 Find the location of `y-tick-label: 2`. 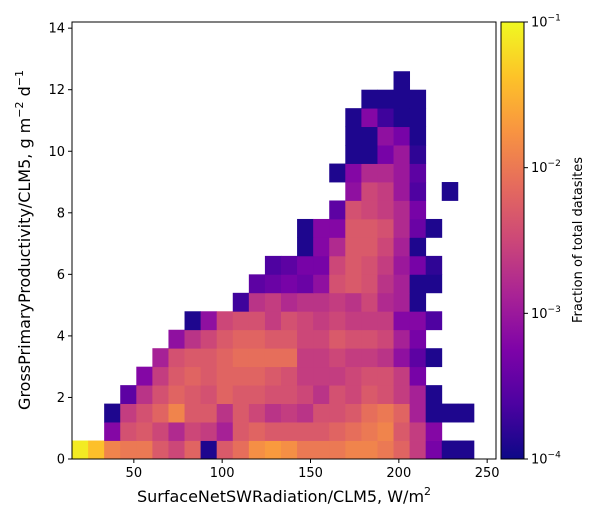

y-tick-label: 2 is located at coordinates (61, 398).